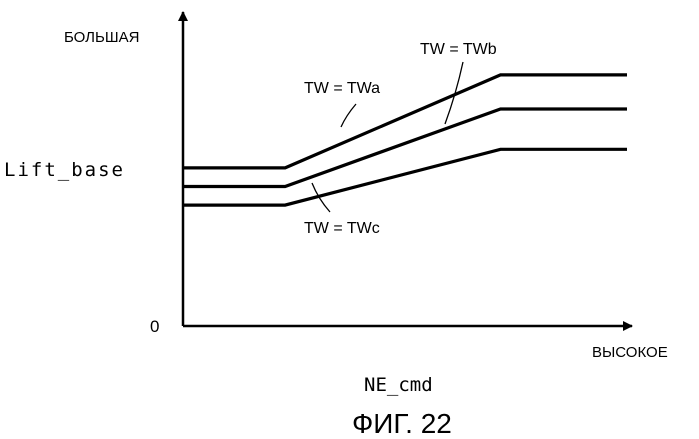 The image size is (699, 439). I want to click on x-axis-label: NE_cmd, so click(398, 385).